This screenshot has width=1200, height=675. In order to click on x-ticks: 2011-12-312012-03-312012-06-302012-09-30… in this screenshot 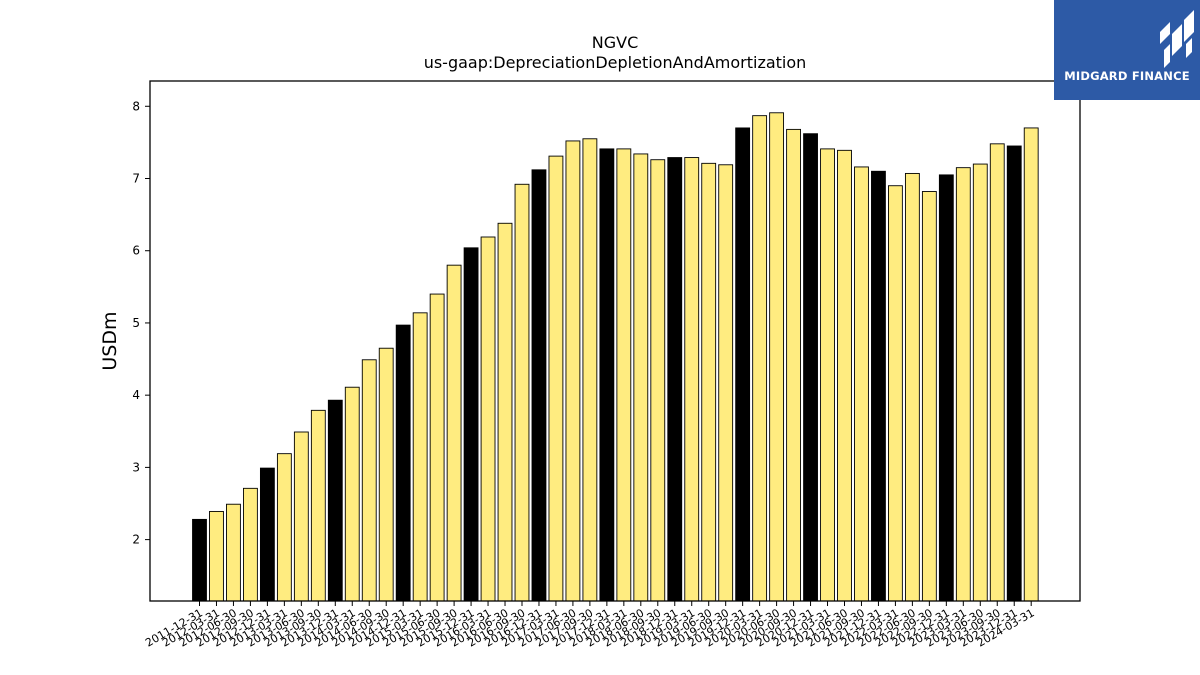, I will do `click(590, 625)`.